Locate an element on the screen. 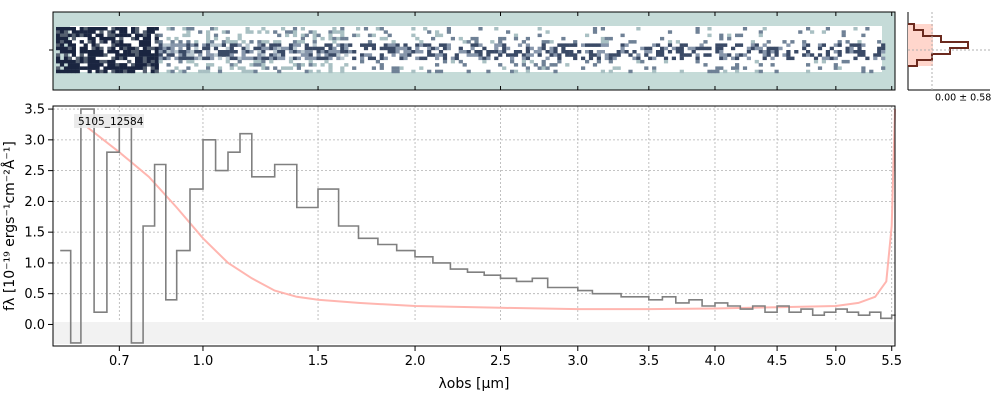 This screenshot has width=1000, height=400. x-tick-label: 5.5 is located at coordinates (891, 361).